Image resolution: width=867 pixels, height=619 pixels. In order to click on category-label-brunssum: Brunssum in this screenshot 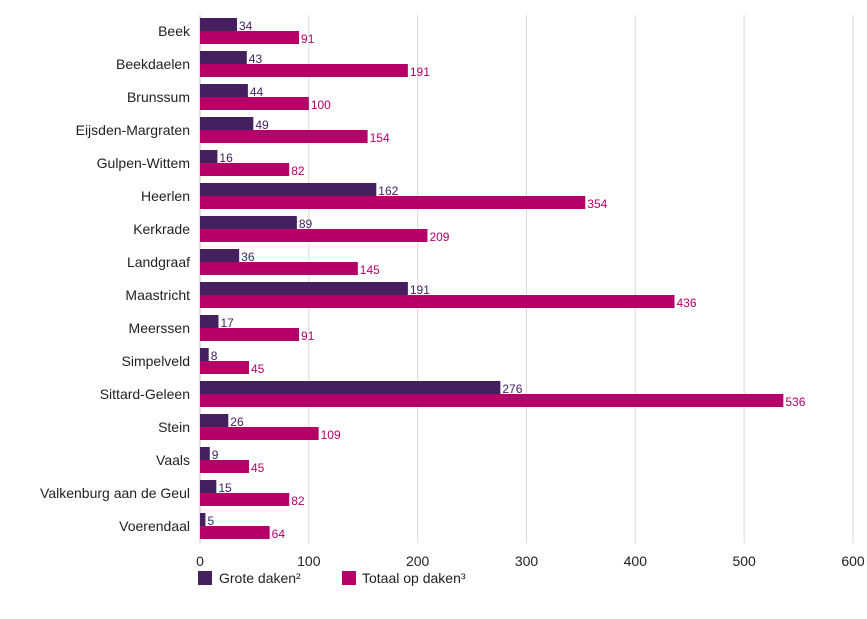, I will do `click(158, 97)`.